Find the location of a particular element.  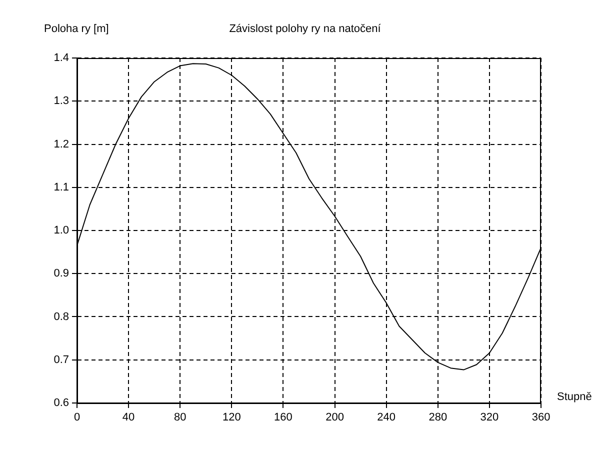

y-tick-label: 1.2 is located at coordinates (61, 144).